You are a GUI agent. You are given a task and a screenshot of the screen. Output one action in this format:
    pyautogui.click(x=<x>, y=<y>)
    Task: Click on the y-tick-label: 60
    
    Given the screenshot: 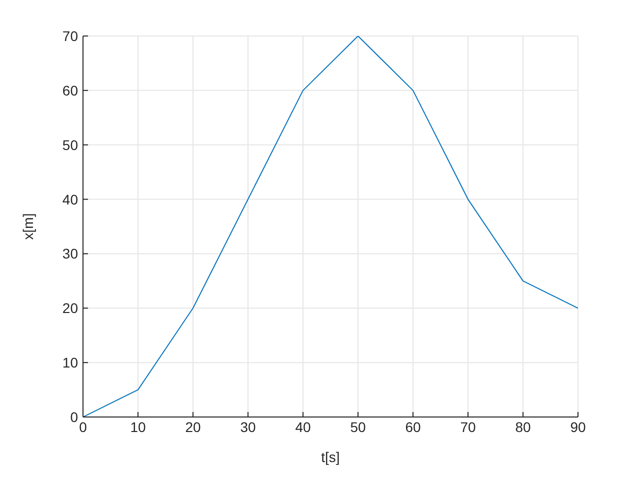 What is the action you would take?
    pyautogui.click(x=70, y=90)
    